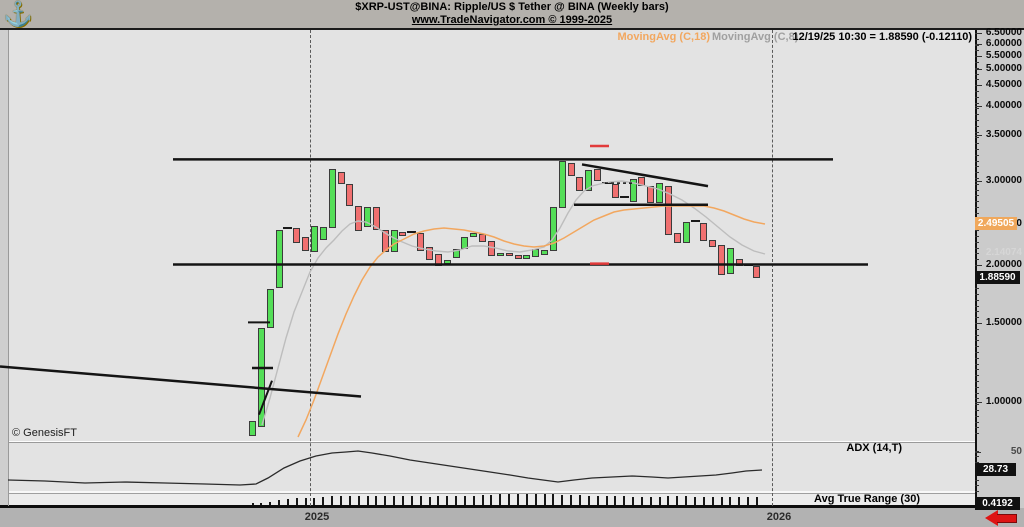 The width and height of the screenshot is (1024, 527). What do you see at coordinates (991, 518) in the screenshot?
I see `scroll-left-arrow-icon` at bounding box center [991, 518].